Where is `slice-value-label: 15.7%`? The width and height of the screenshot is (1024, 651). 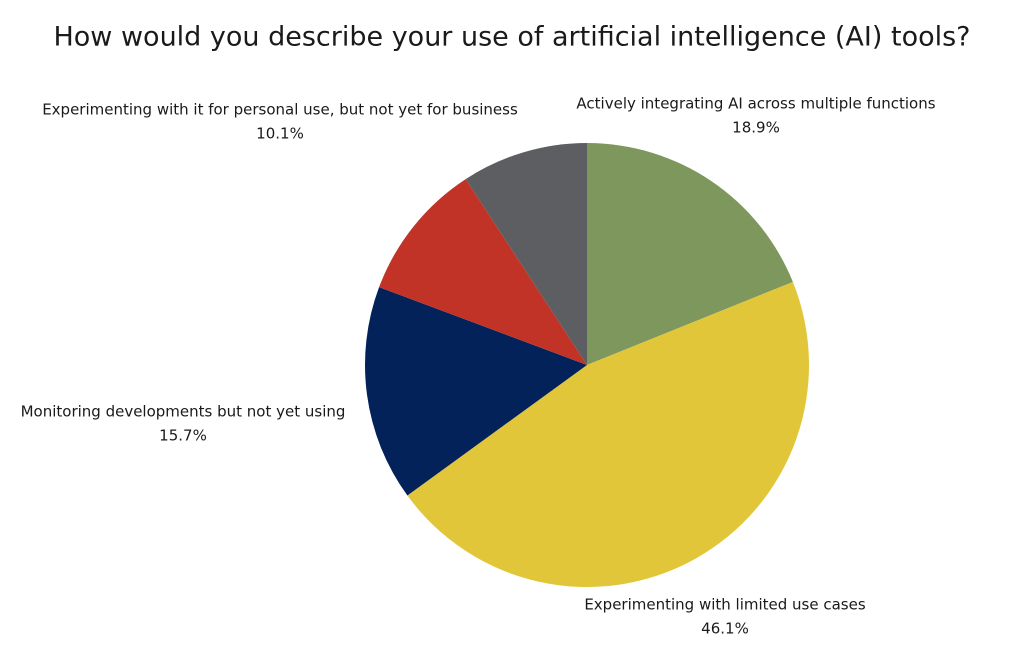
slice-value-label: 15.7% is located at coordinates (183, 436).